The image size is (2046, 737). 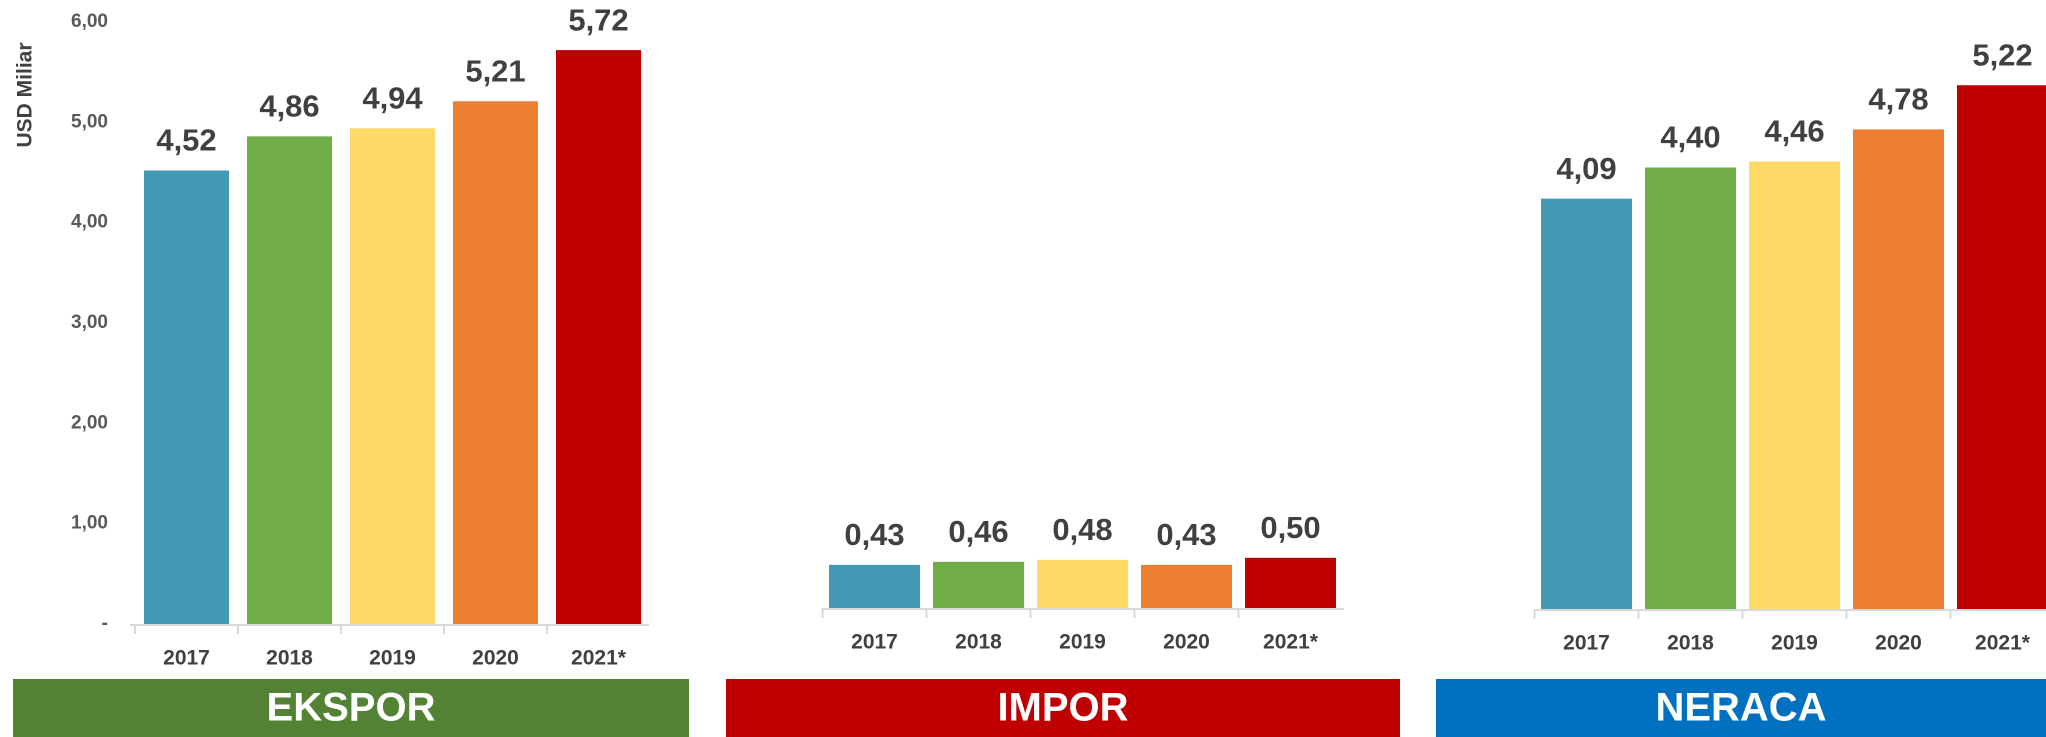 I want to click on banner-label: EKSPOR, so click(x=351, y=708).